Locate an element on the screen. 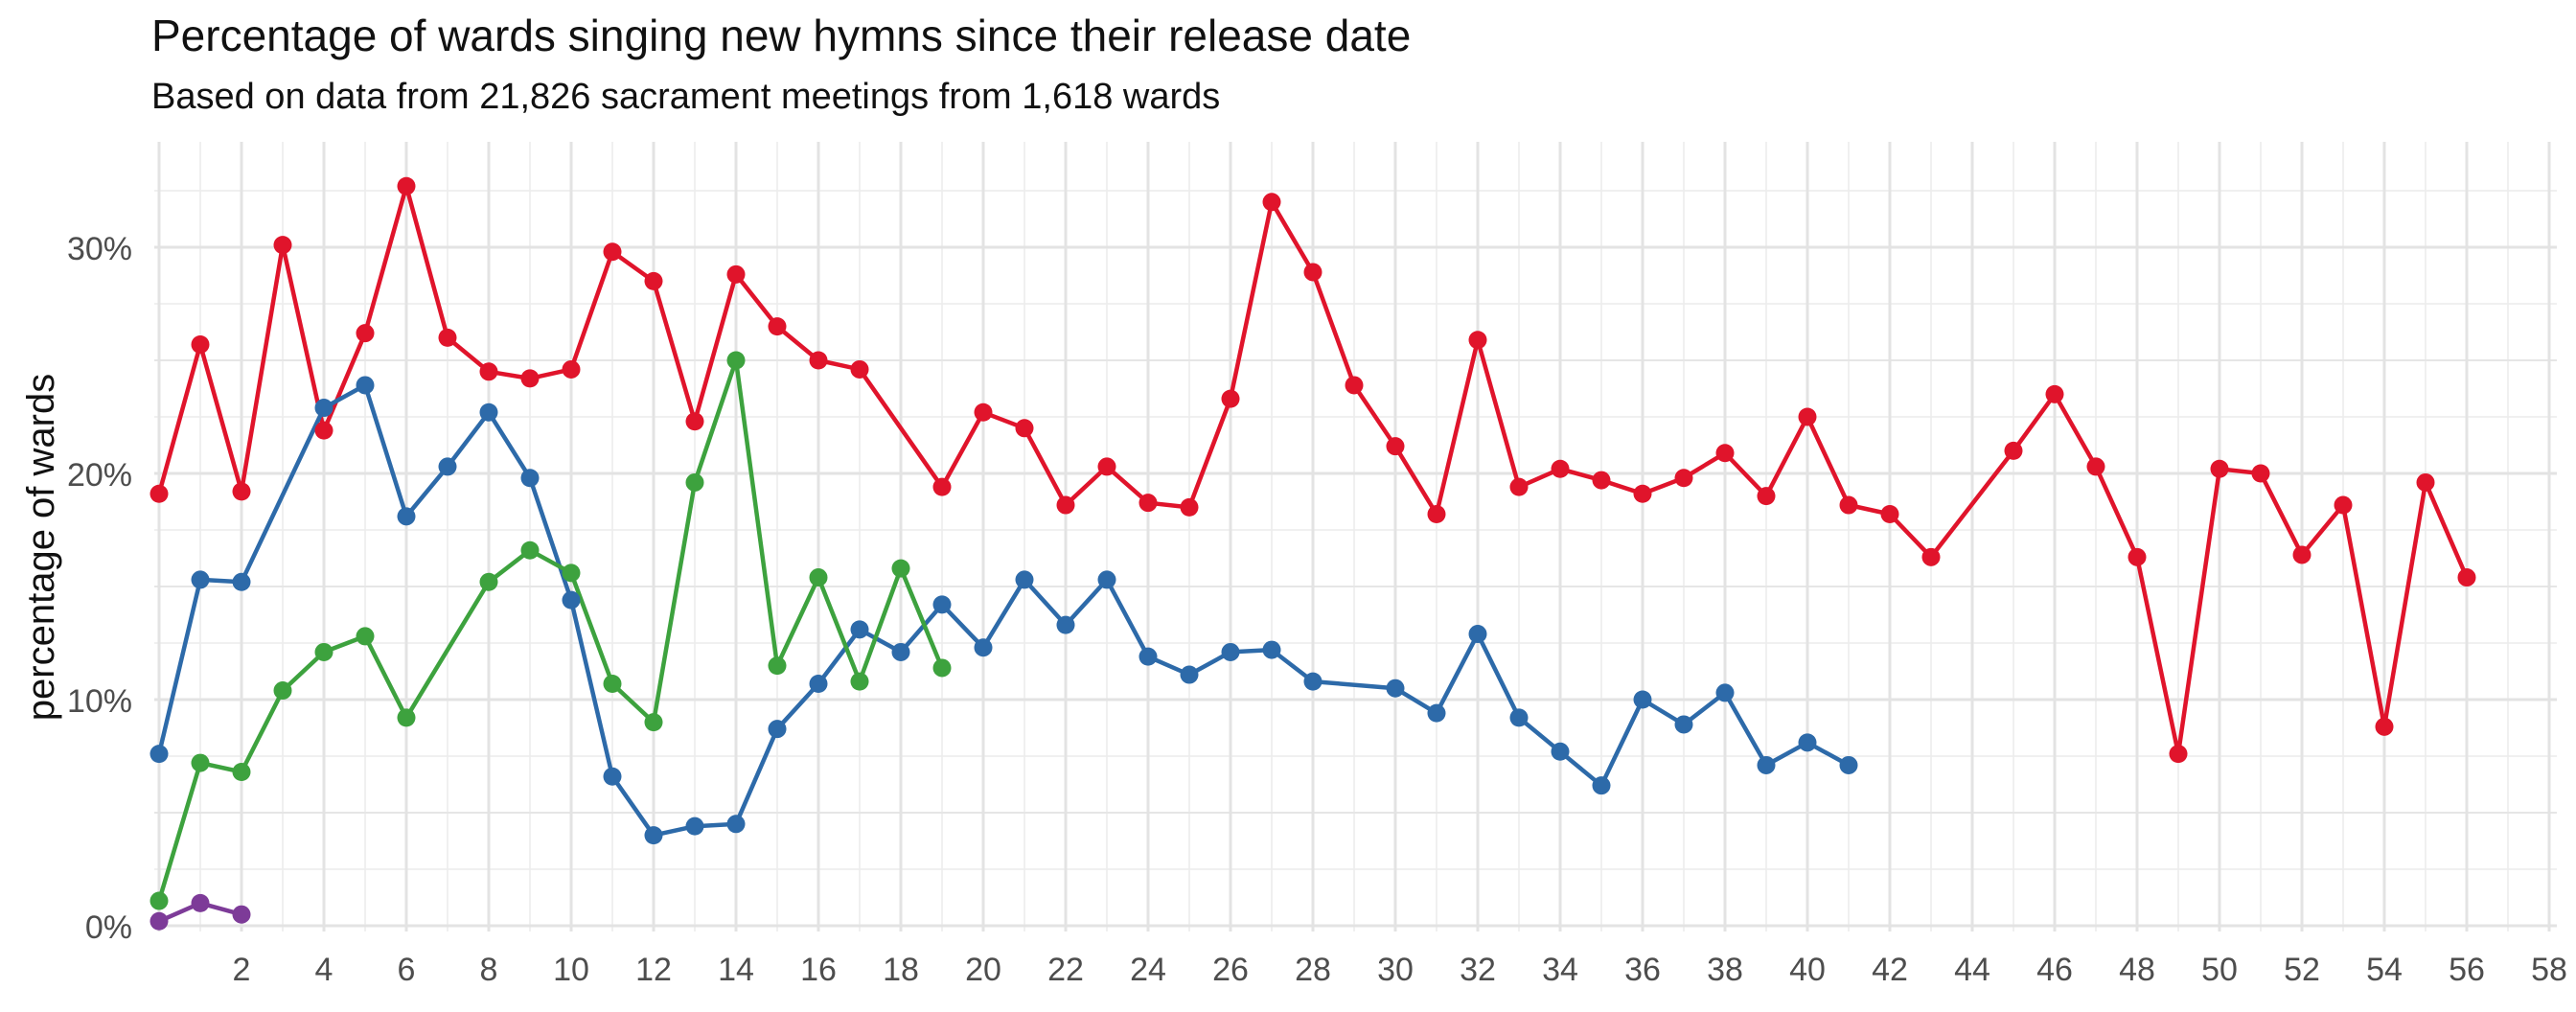  x-tick-label: 10 is located at coordinates (571, 970).